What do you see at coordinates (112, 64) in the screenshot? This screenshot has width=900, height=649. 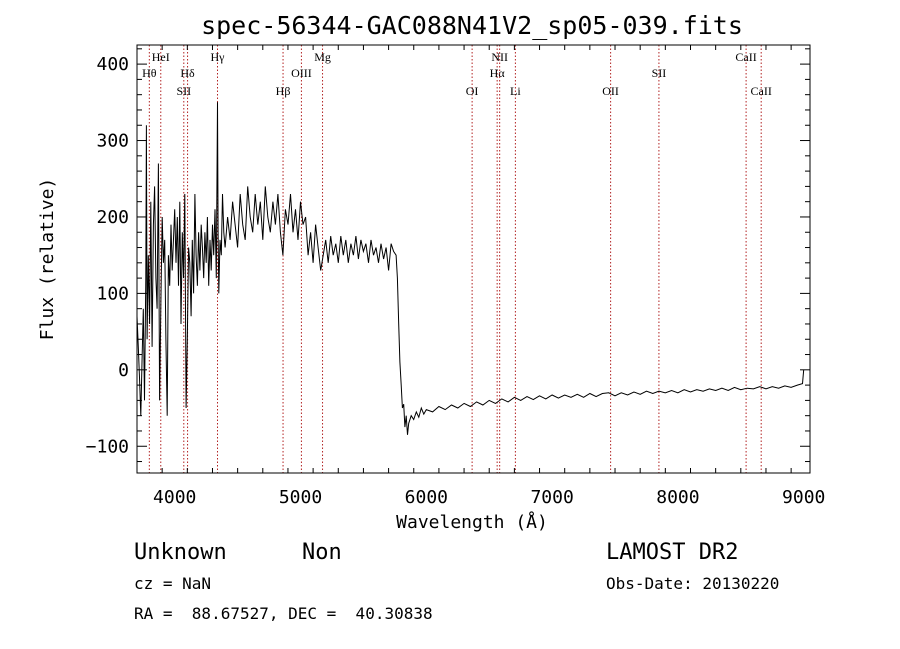 I see `y-tick-label: 400` at bounding box center [112, 64].